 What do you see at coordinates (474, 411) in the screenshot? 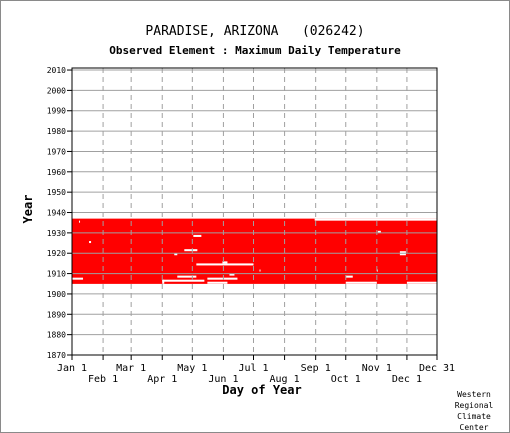
I see `credit-block: Western Regional Climate Center` at bounding box center [474, 411].